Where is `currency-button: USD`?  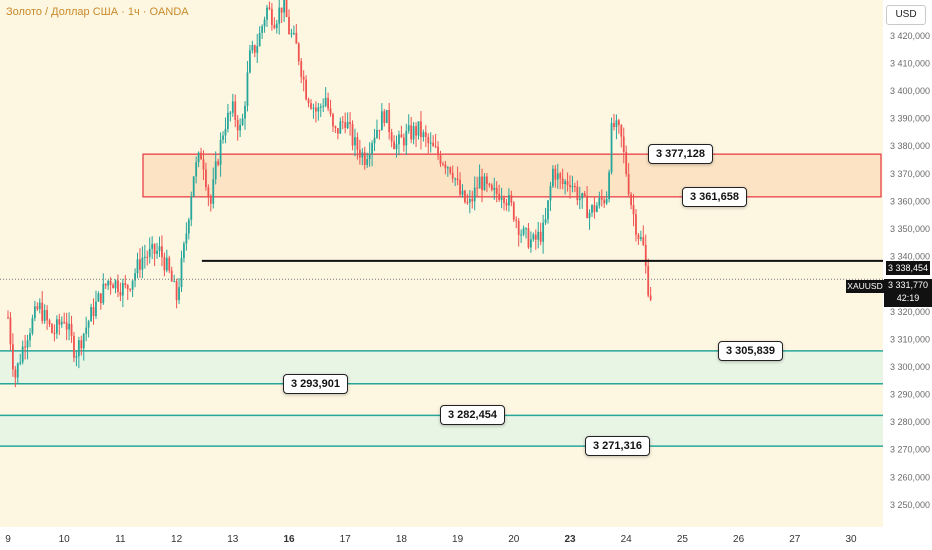 currency-button: USD is located at coordinates (906, 15).